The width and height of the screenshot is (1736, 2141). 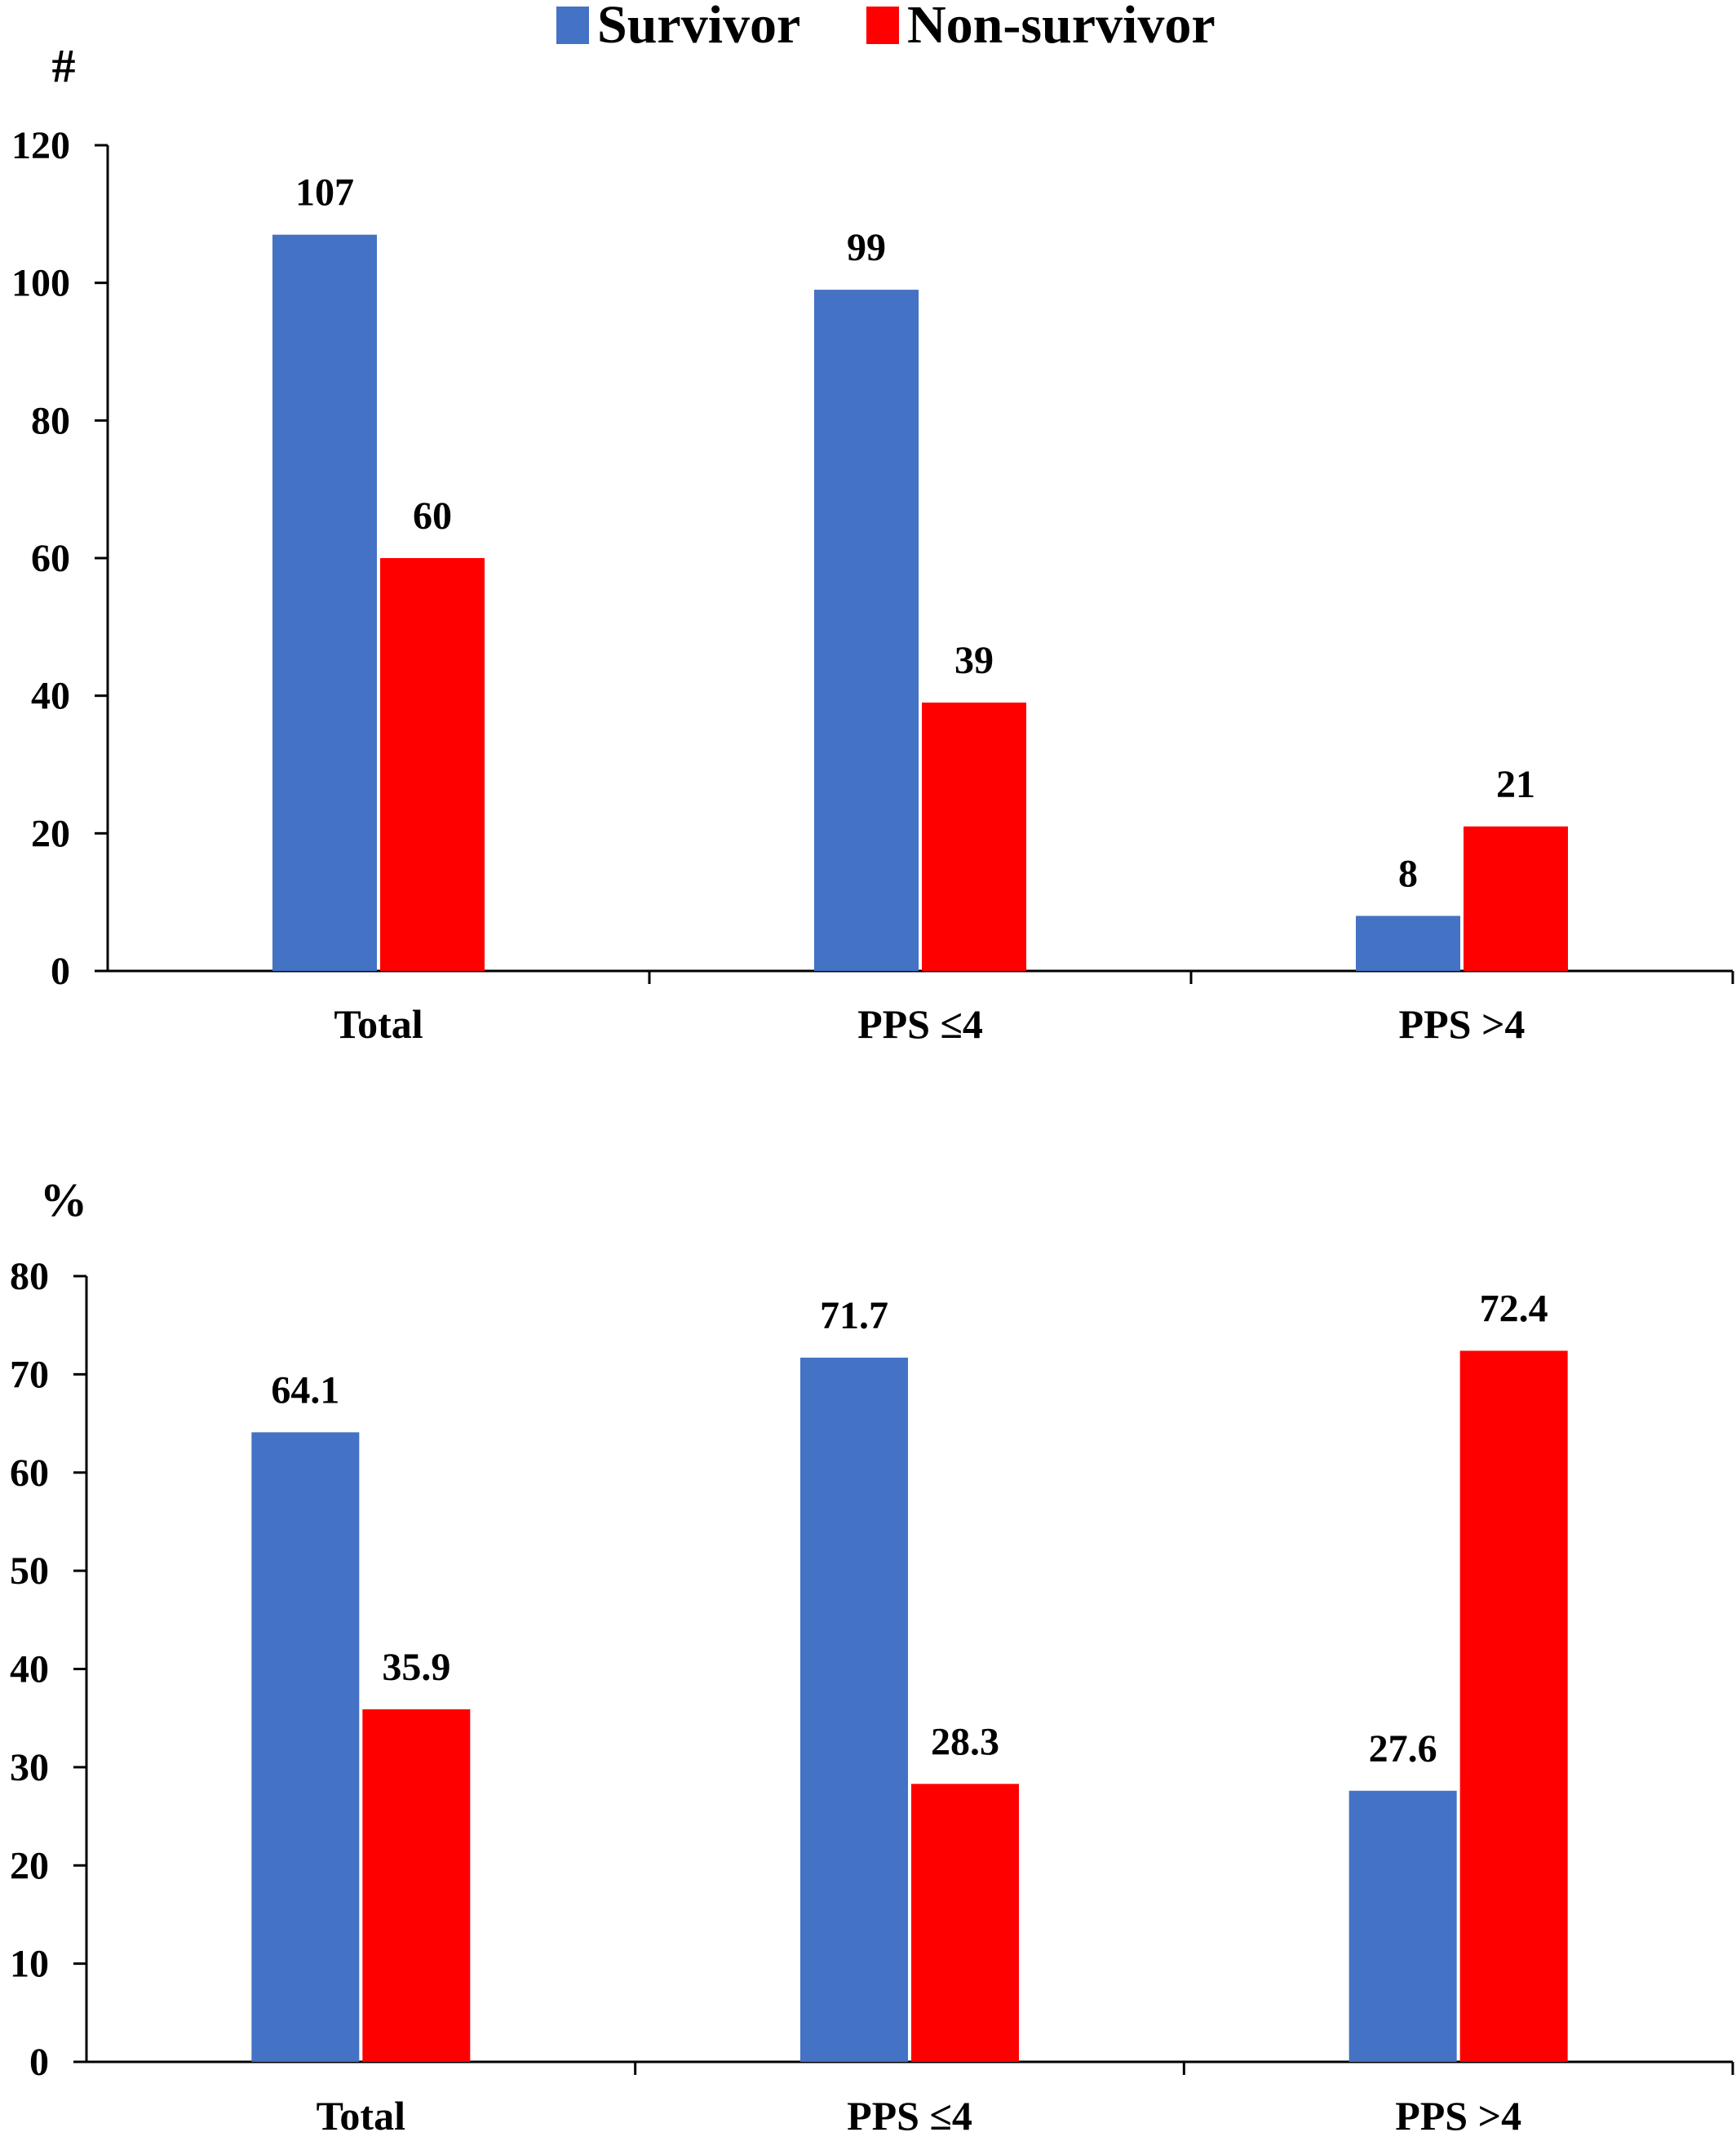 I want to click on data-label-non-survivor-pps-4: 39, so click(x=974, y=660).